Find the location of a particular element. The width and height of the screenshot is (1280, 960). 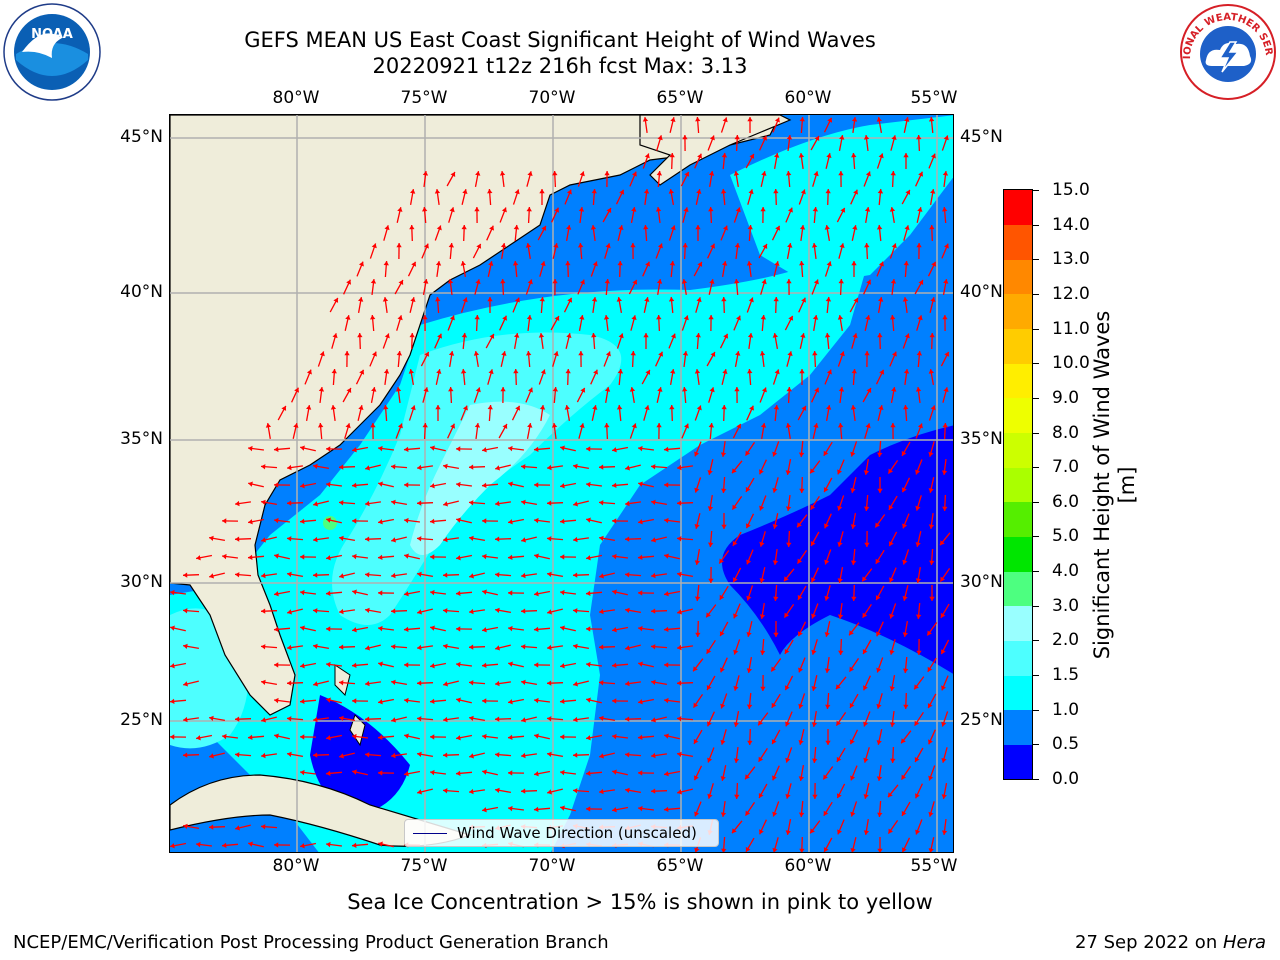

colorbar-swatch is located at coordinates (1018, 346).